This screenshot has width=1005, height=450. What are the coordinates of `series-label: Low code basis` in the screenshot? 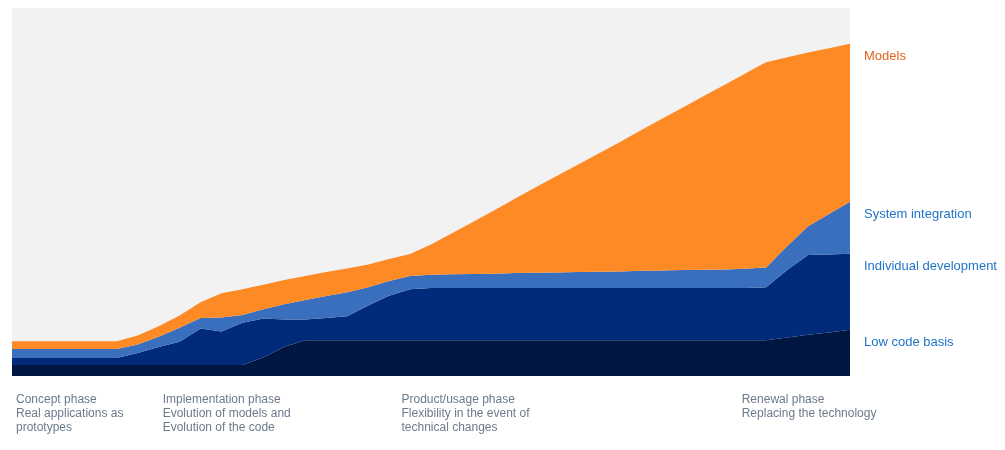 It's located at (909, 341).